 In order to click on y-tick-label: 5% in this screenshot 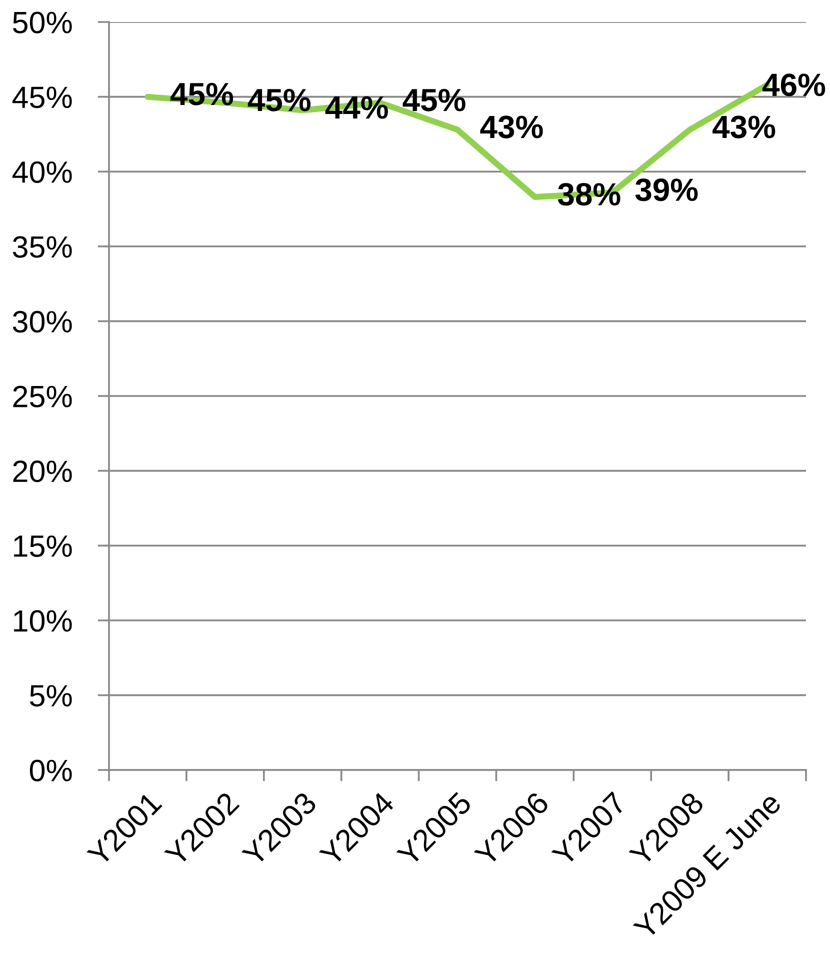, I will do `click(51, 696)`.